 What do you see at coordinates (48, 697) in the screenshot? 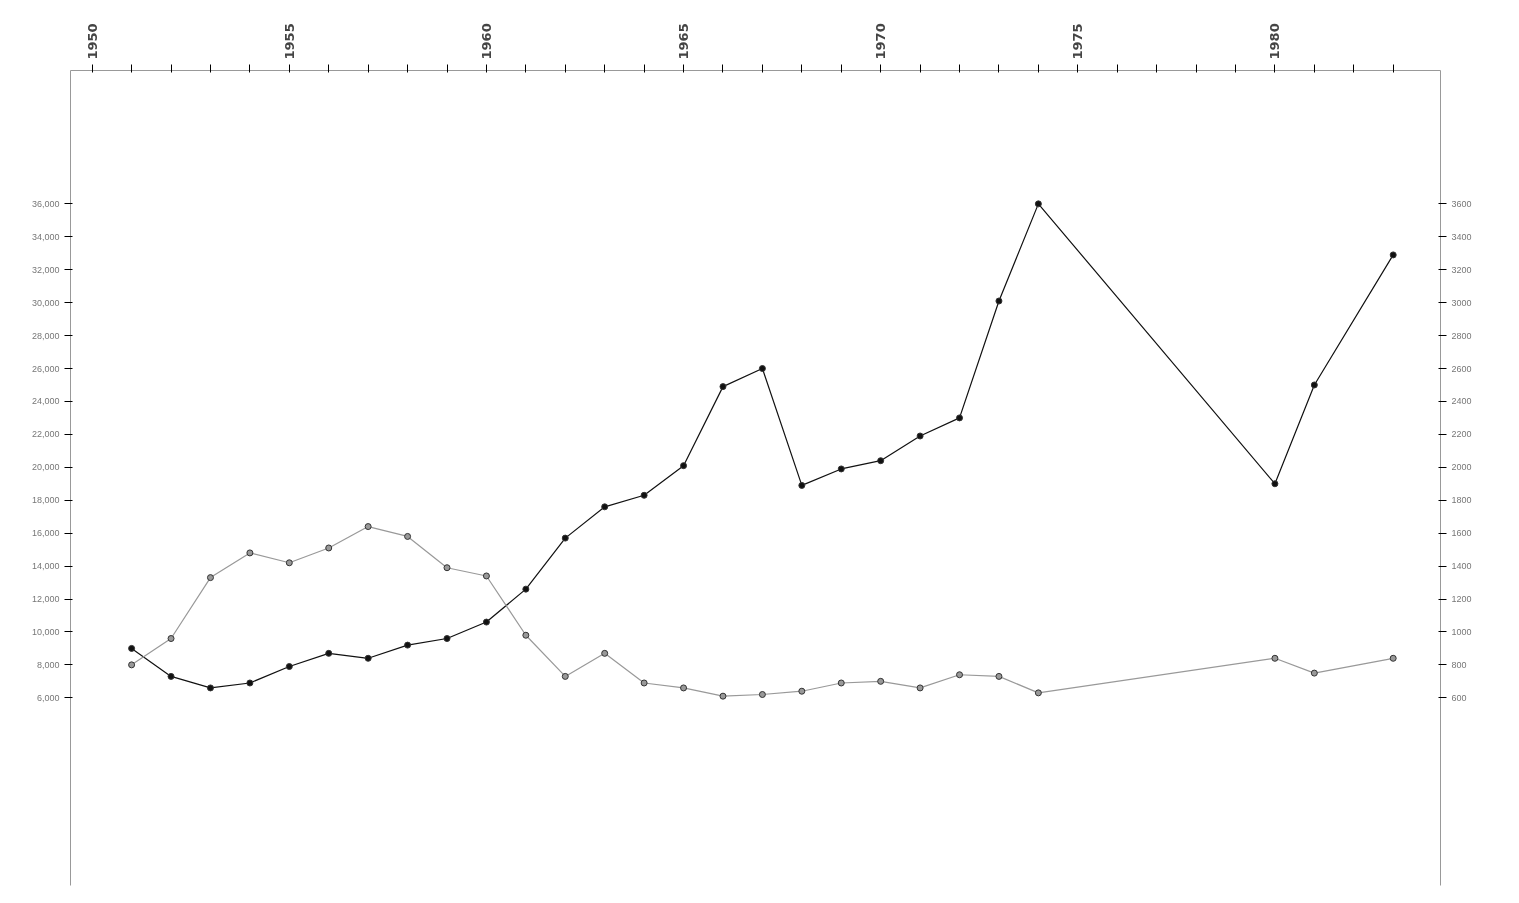
I see `y-tick-label: 6,000` at bounding box center [48, 697].